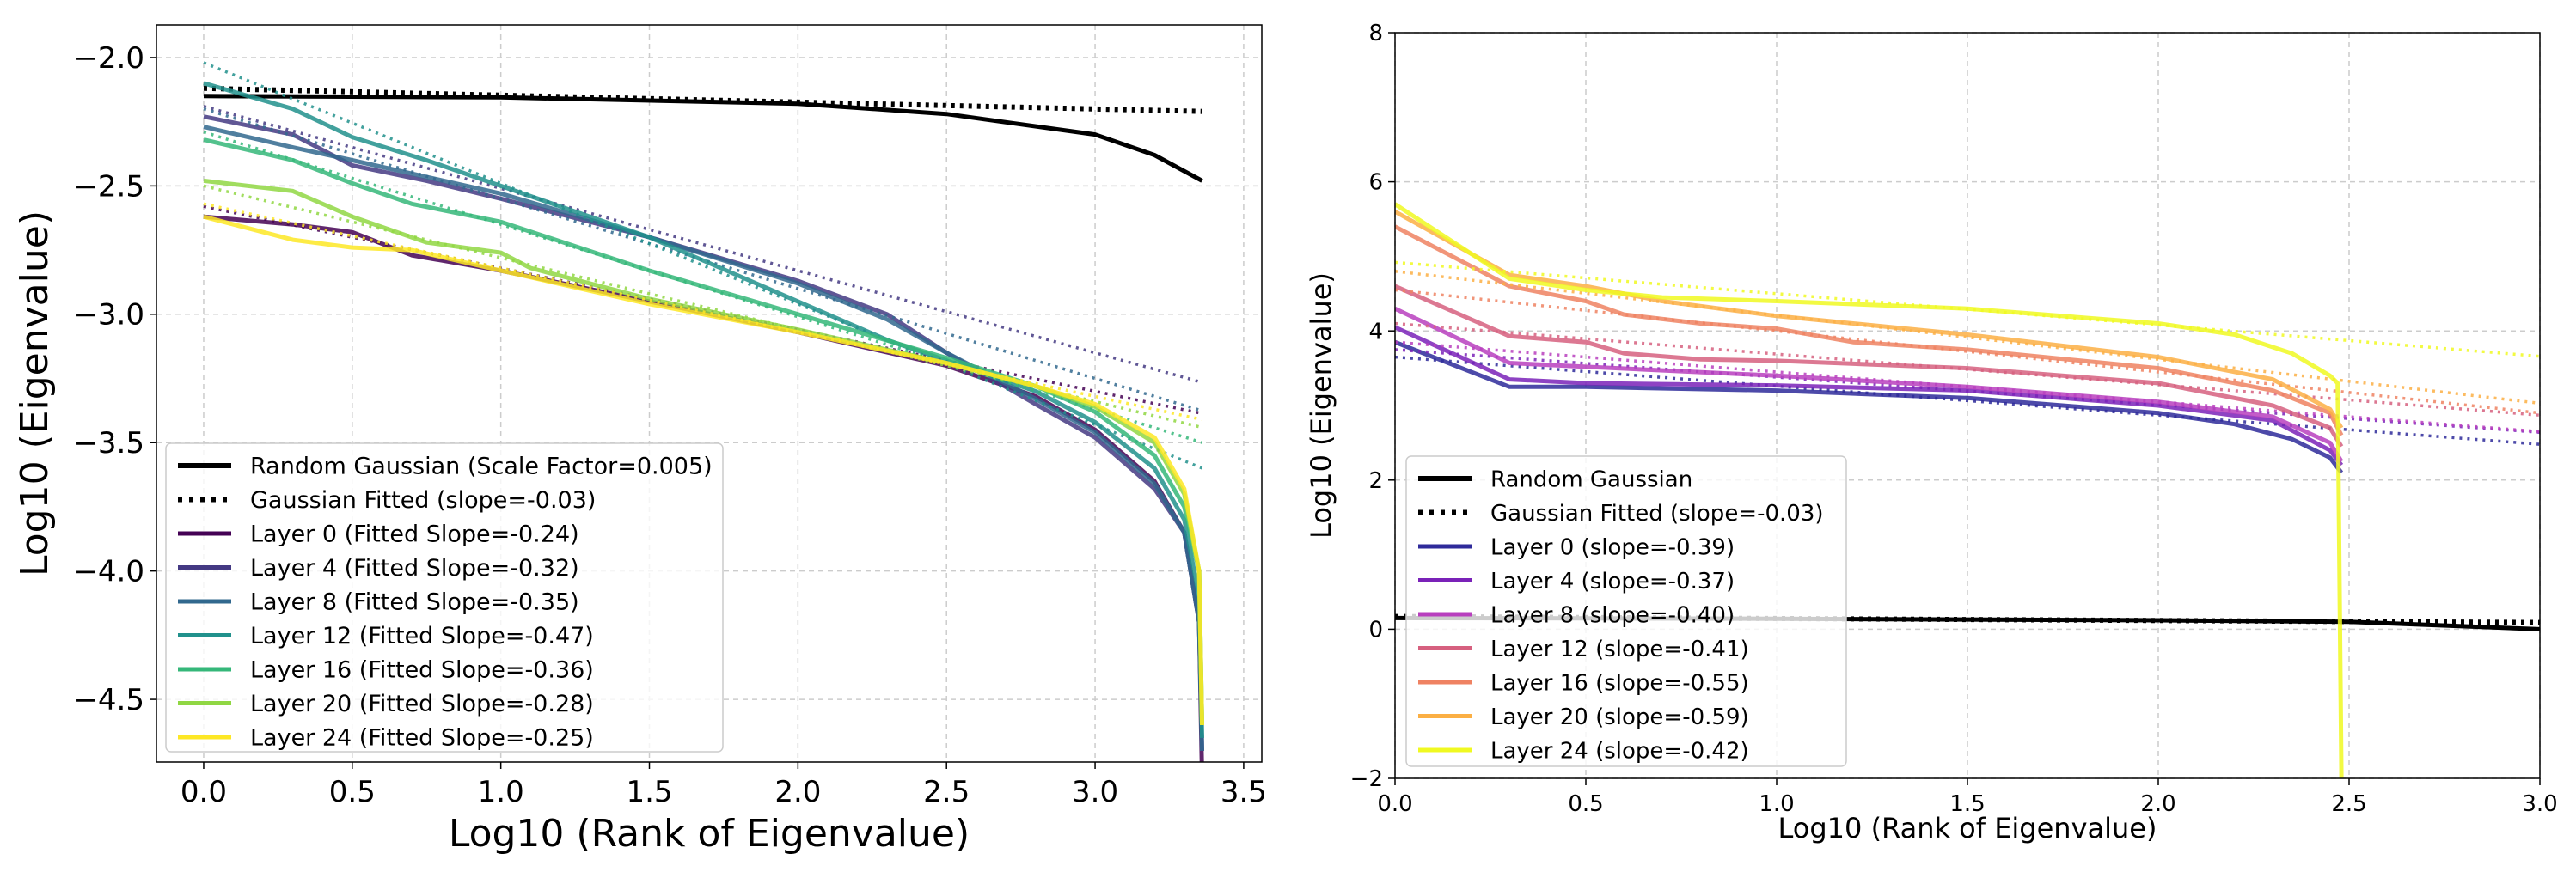 The height and width of the screenshot is (872, 2576). Describe the element at coordinates (108, 700) in the screenshot. I see `y-tick-label: −4.5` at that location.